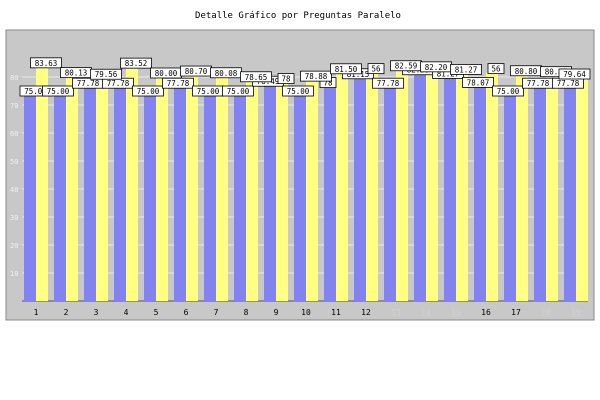 The height and width of the screenshot is (400, 600). What do you see at coordinates (216, 312) in the screenshot?
I see `x-tick-label: 7` at bounding box center [216, 312].